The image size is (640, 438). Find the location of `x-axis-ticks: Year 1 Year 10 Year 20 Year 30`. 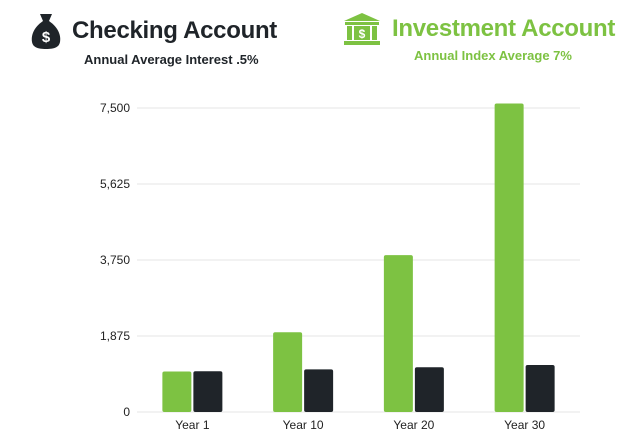

x-axis-ticks: Year 1 Year 10 Year 20 Year 30 is located at coordinates (360, 425).